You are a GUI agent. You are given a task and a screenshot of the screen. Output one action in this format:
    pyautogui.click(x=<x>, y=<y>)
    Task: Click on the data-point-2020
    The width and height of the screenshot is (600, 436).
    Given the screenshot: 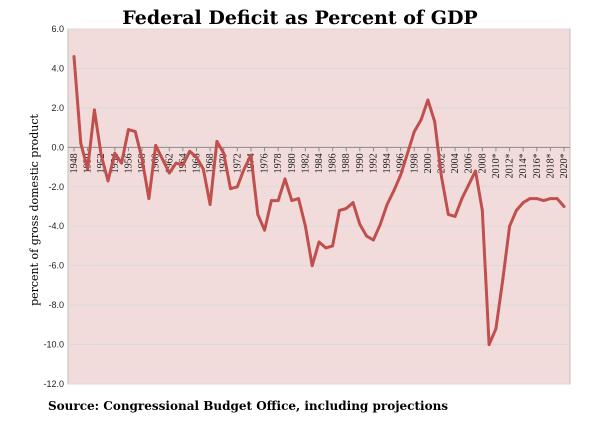 What is the action you would take?
    pyautogui.click(x=564, y=206)
    